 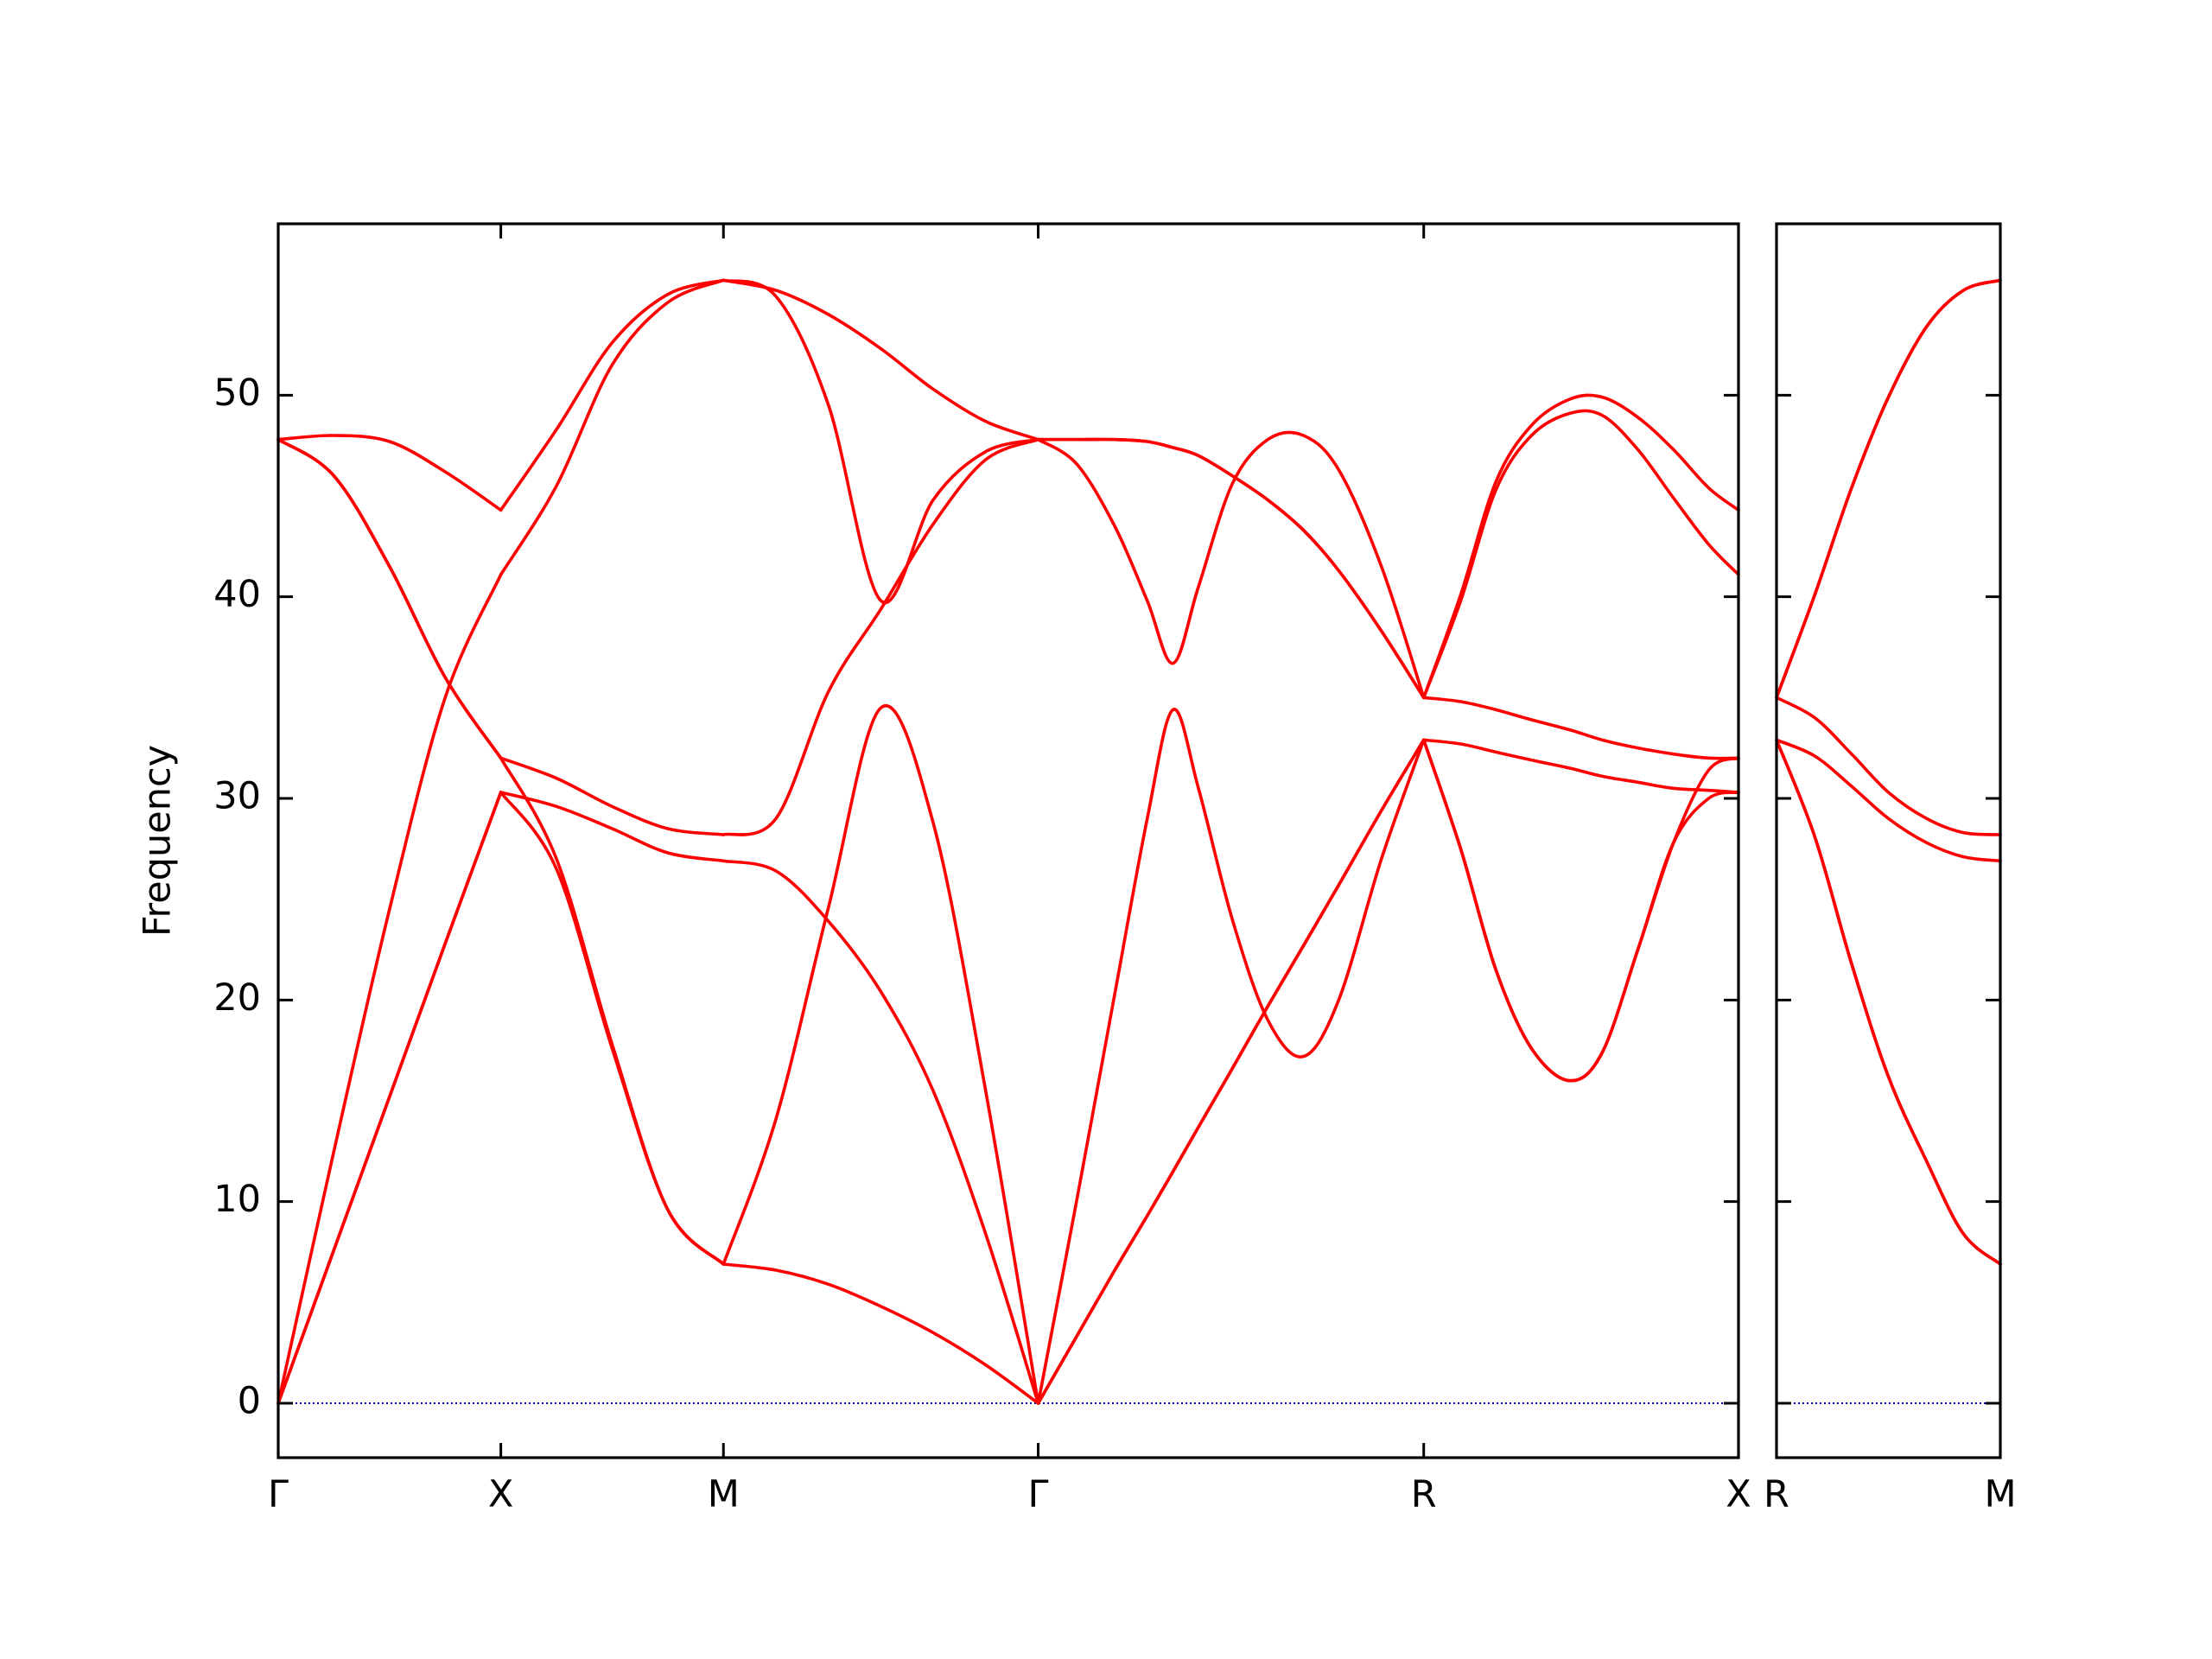 I want to click on y-tick-label: 40, so click(x=237, y=594).